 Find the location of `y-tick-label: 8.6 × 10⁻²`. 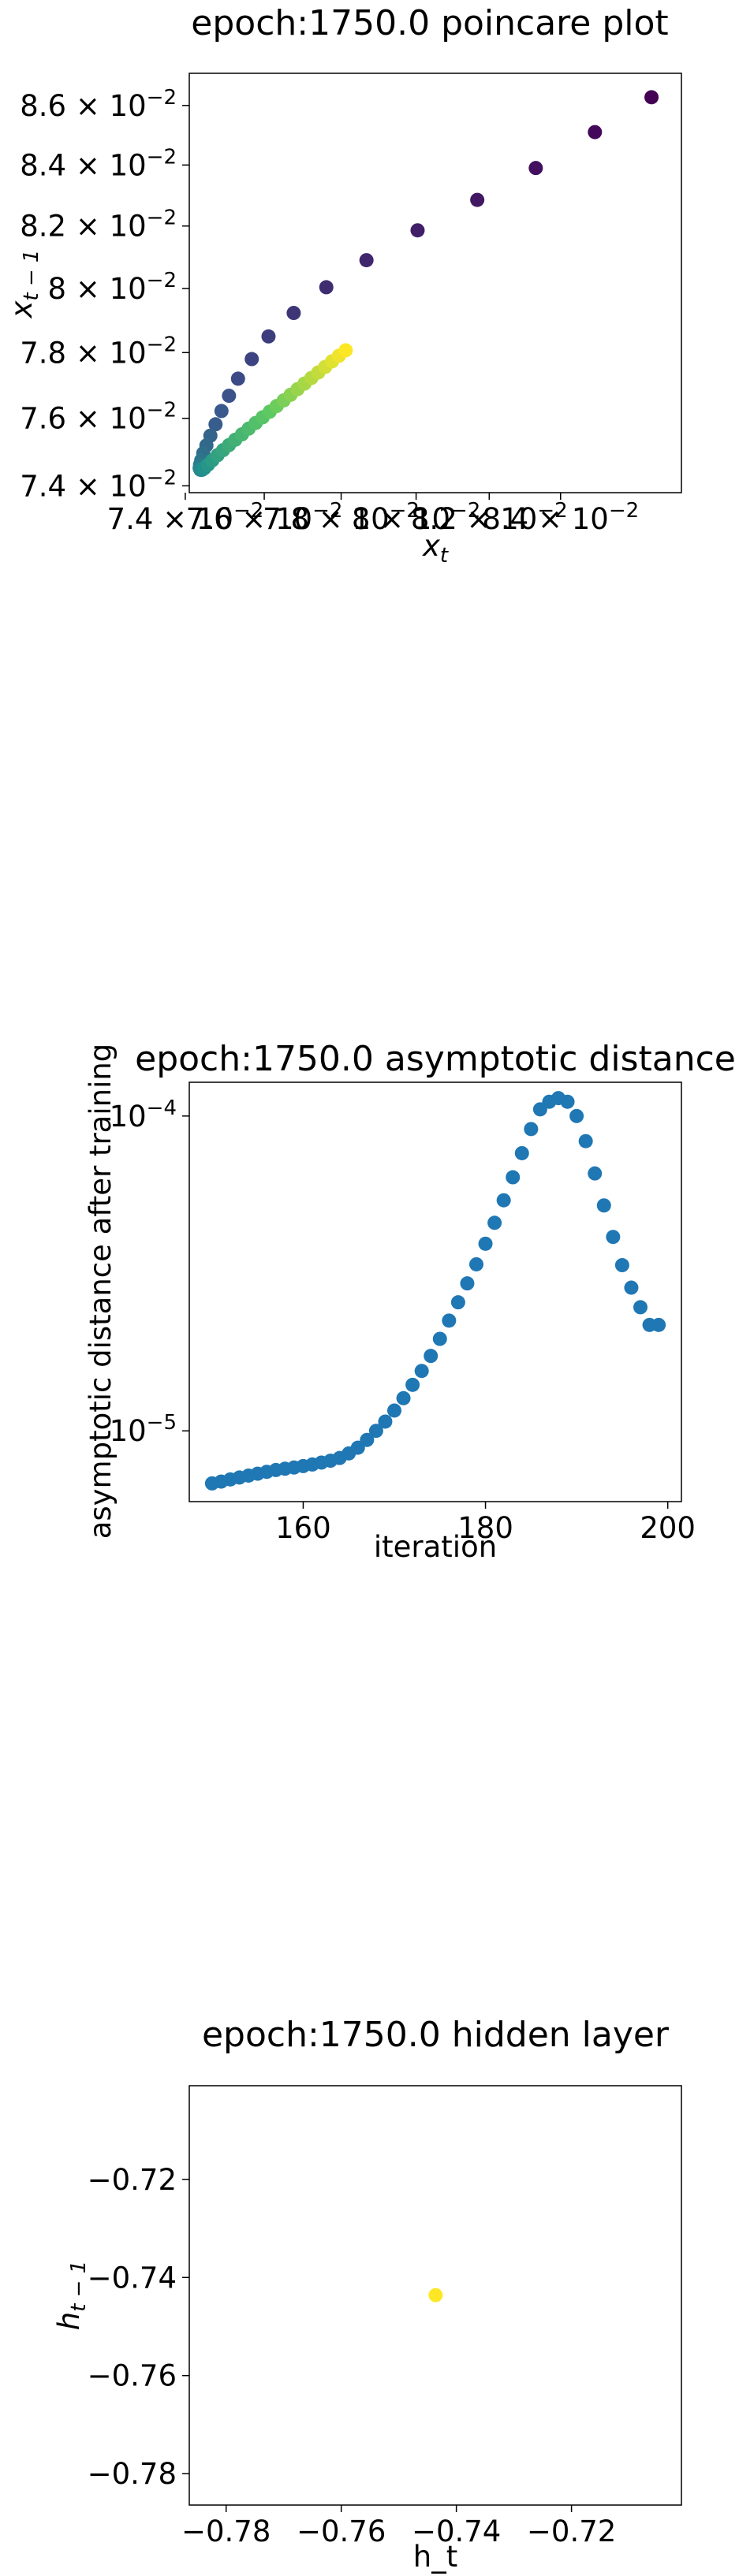

y-tick-label: 8.6 × 10⁻² is located at coordinates (98, 104).